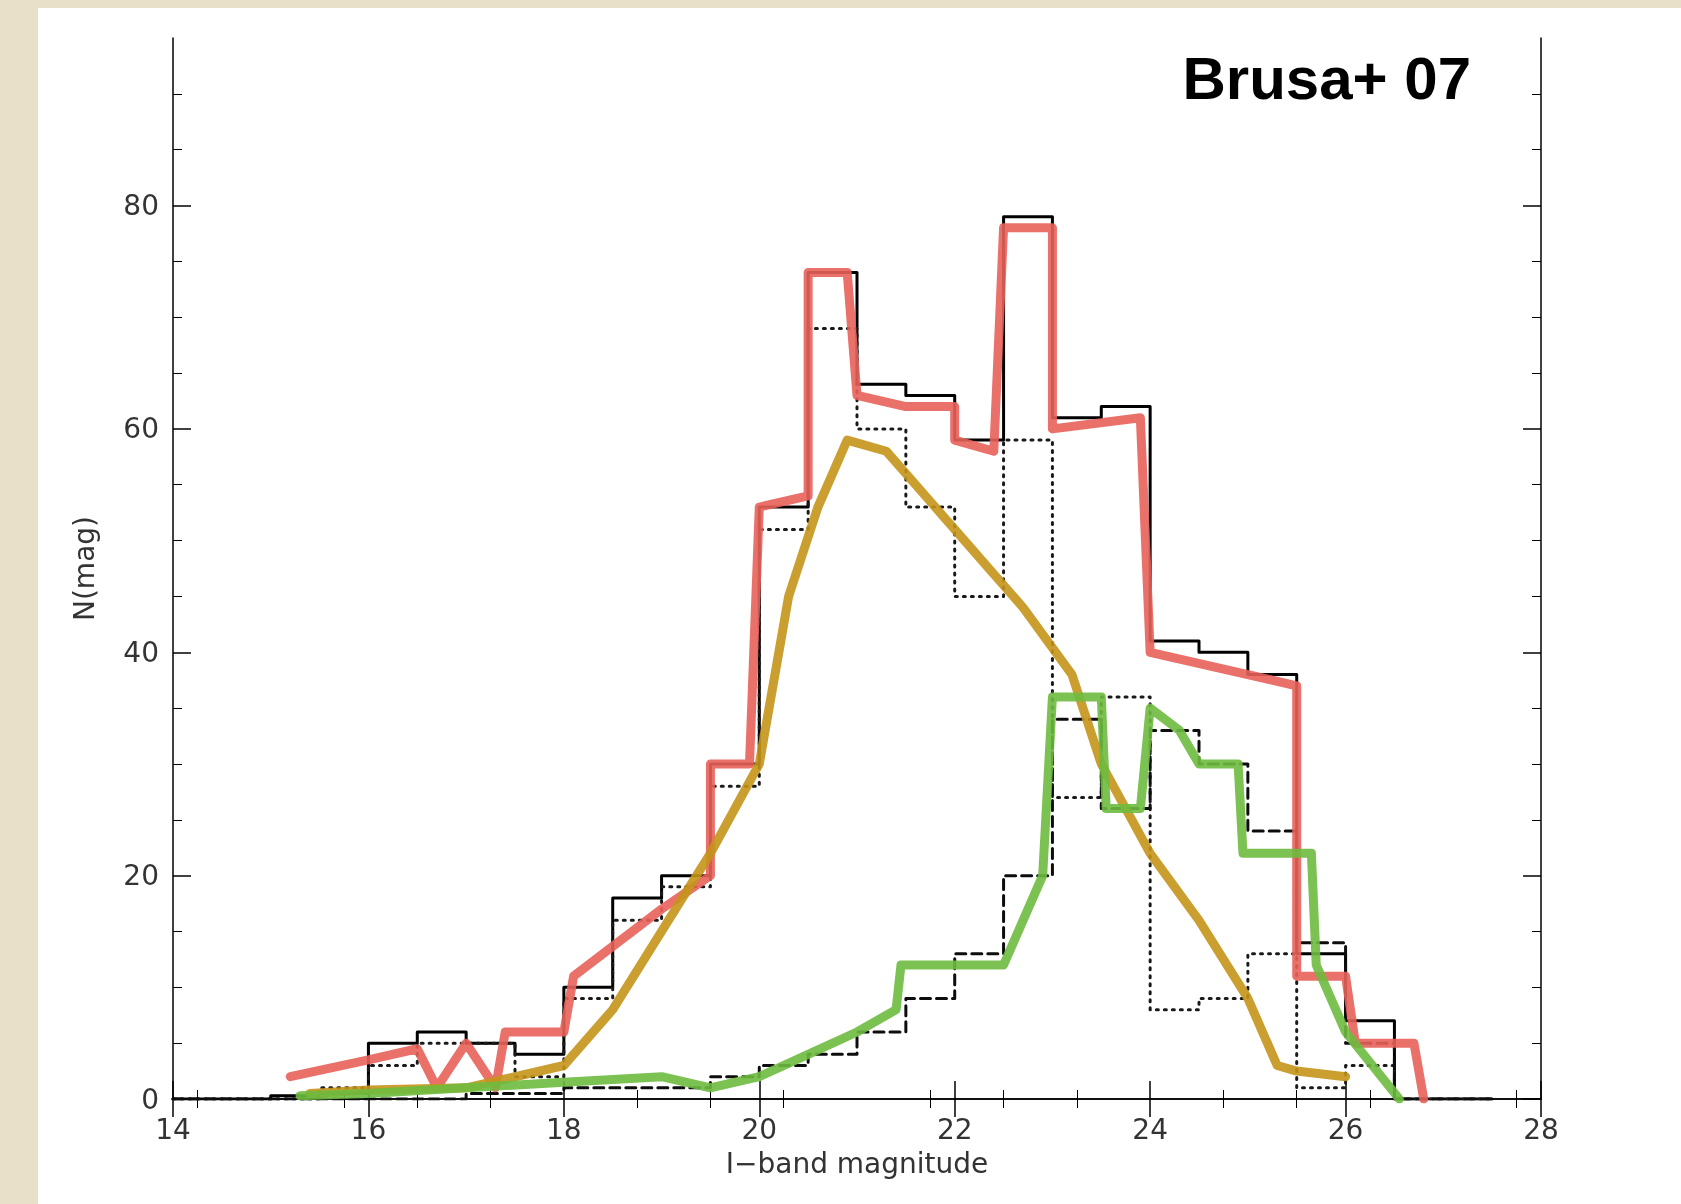  What do you see at coordinates (84, 568) in the screenshot?
I see `y-axis-title: N(mag)` at bounding box center [84, 568].